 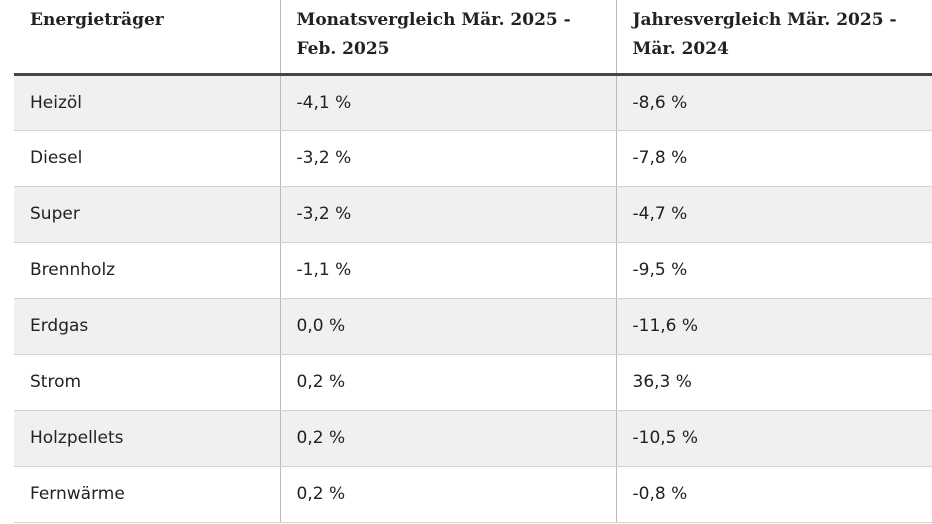 What do you see at coordinates (147, 214) in the screenshot?
I see `energy-source: Super` at bounding box center [147, 214].